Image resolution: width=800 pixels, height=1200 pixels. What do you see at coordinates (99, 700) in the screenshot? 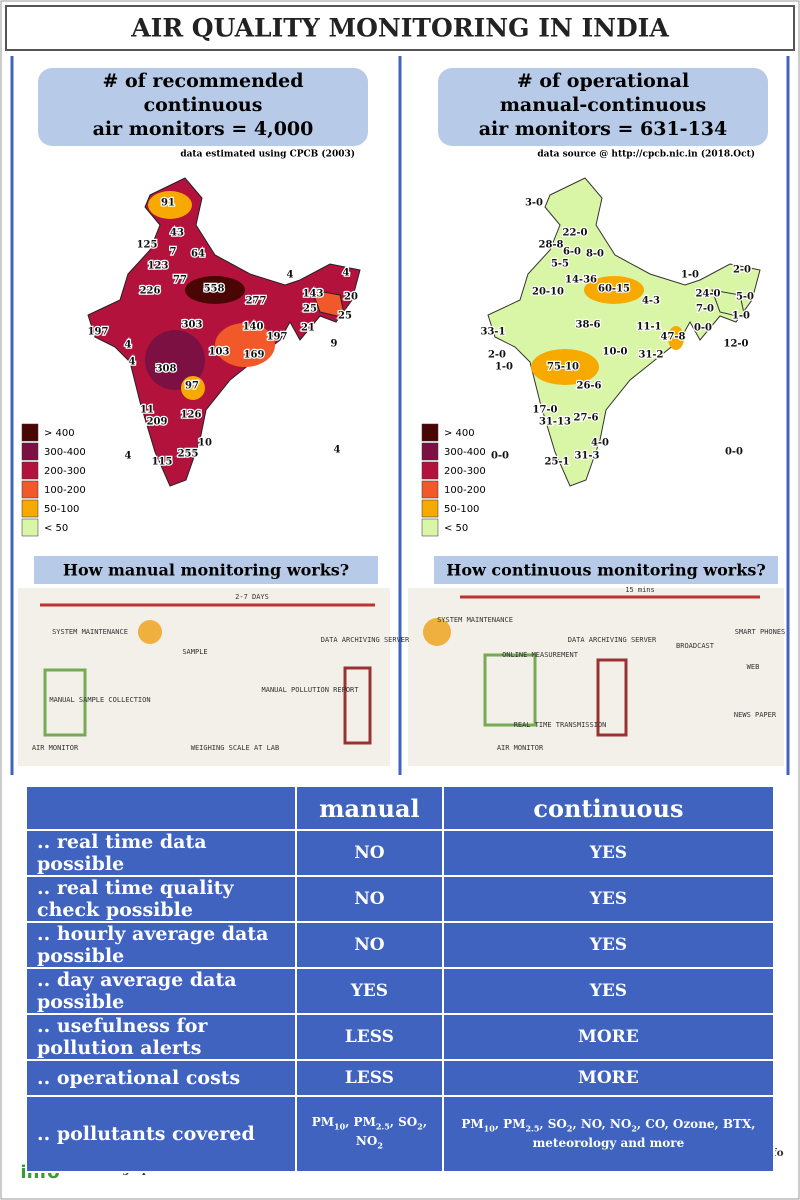
I see `sketch-label: MANUAL SAMPLE COLLECTION` at bounding box center [99, 700].